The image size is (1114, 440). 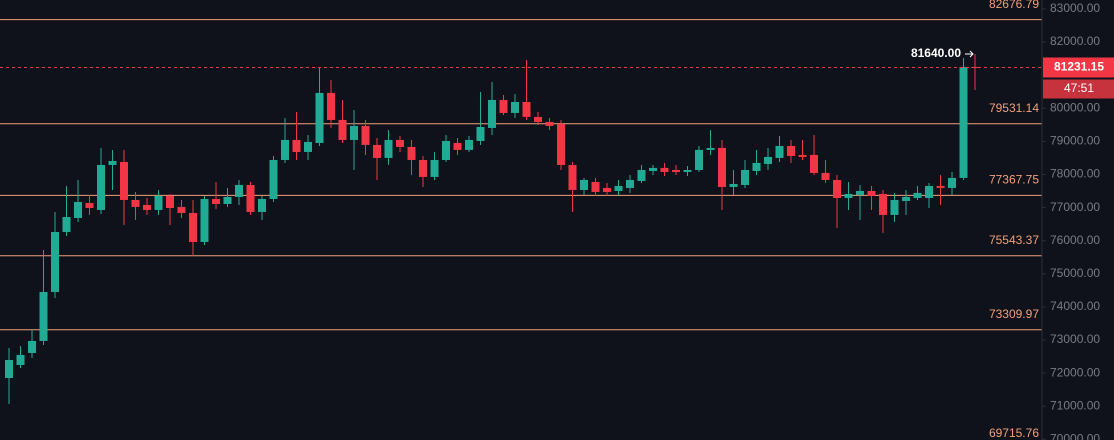 I want to click on last-price-label: 81231.15, so click(x=1079, y=67).